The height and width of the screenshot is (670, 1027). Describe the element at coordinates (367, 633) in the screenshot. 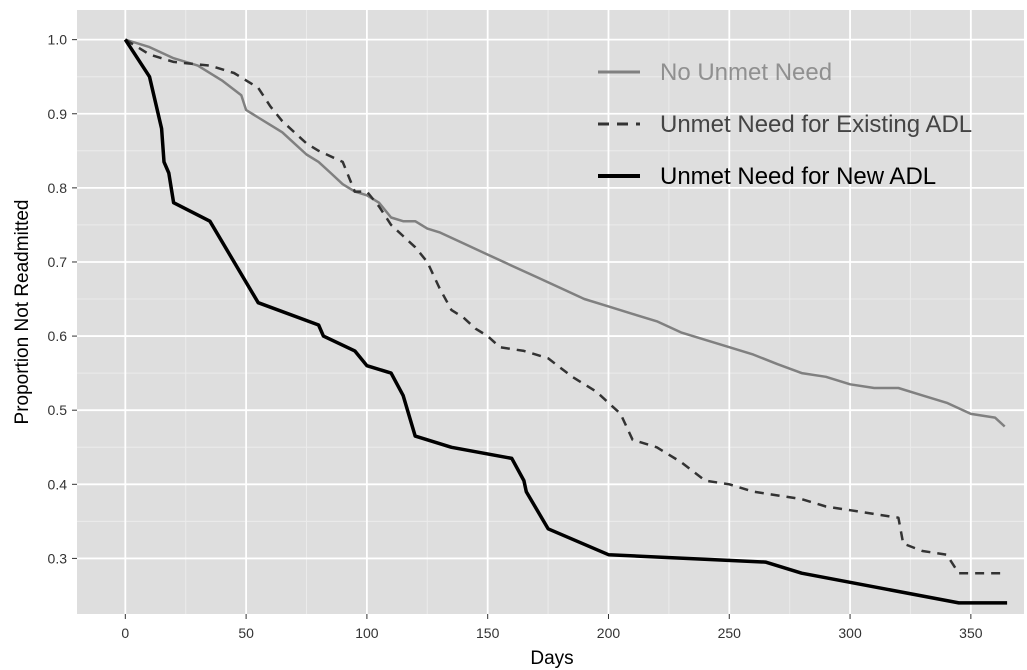

I see `x-tick-label: 100` at that location.